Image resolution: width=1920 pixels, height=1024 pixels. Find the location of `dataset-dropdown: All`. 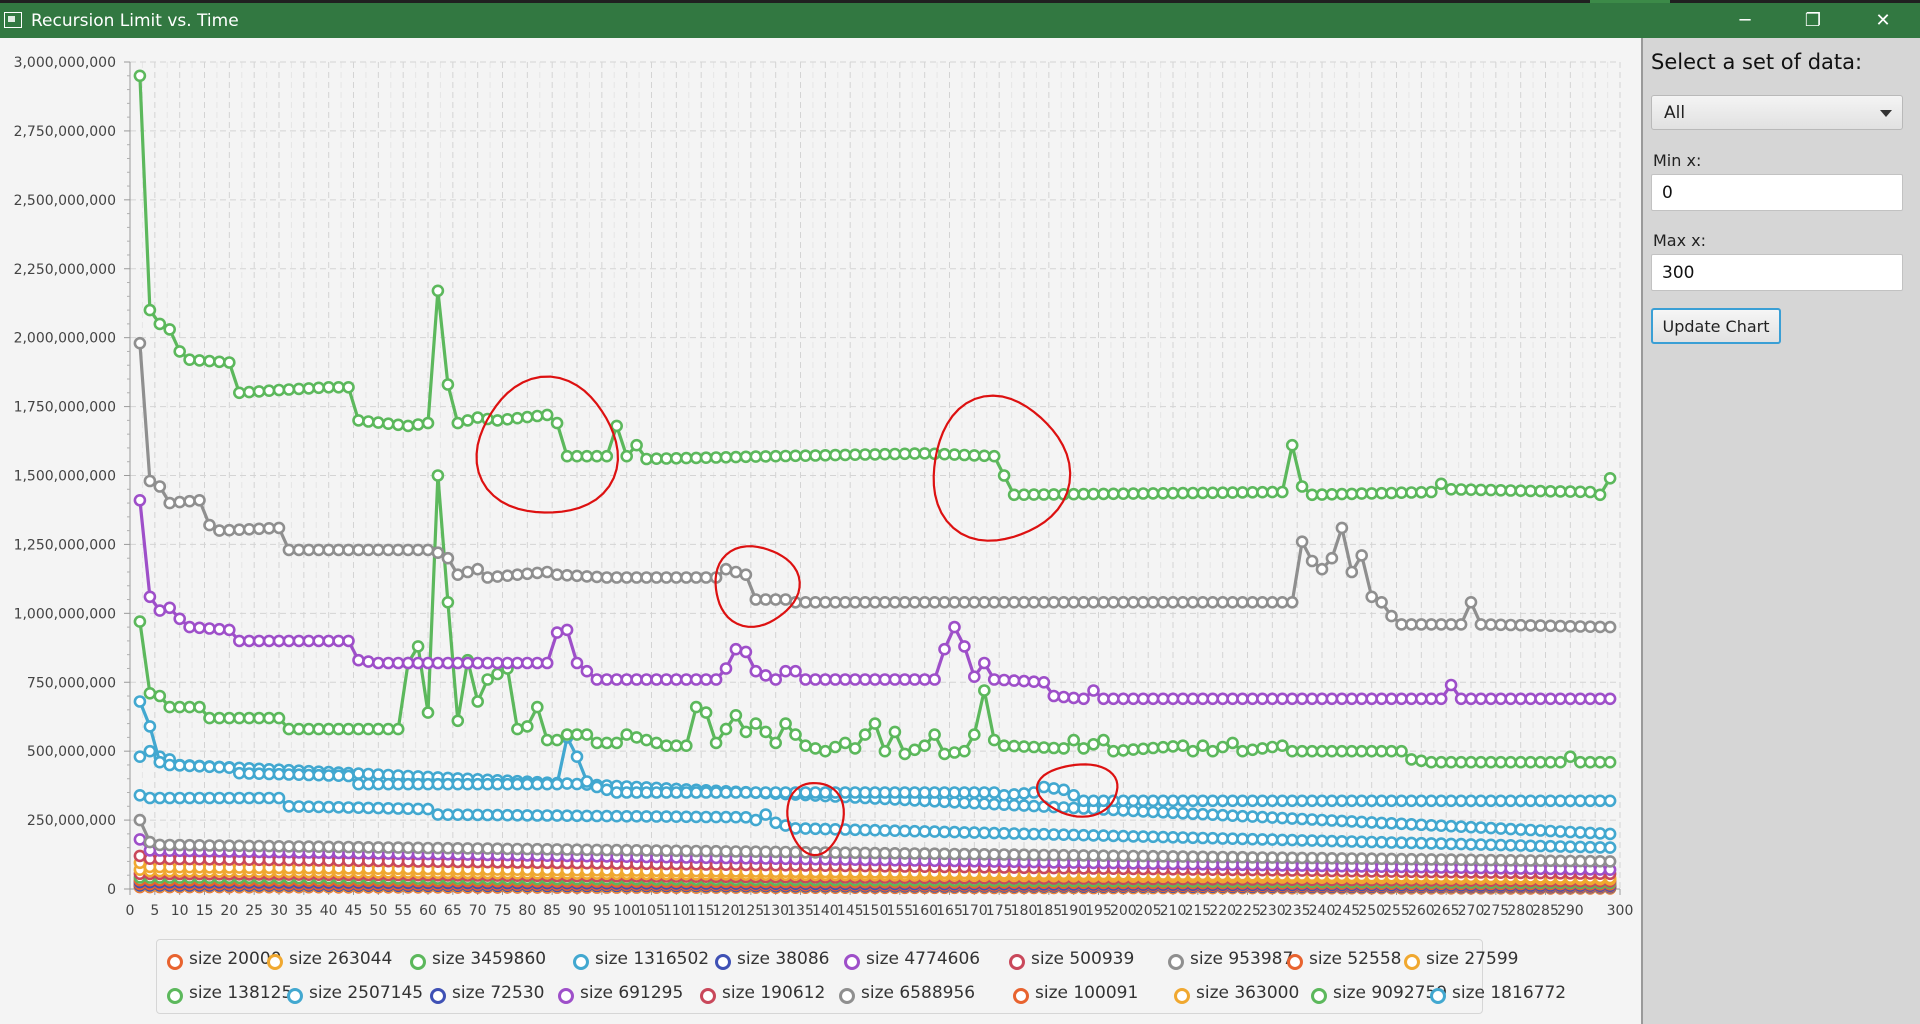

dataset-dropdown: All is located at coordinates (1777, 112).